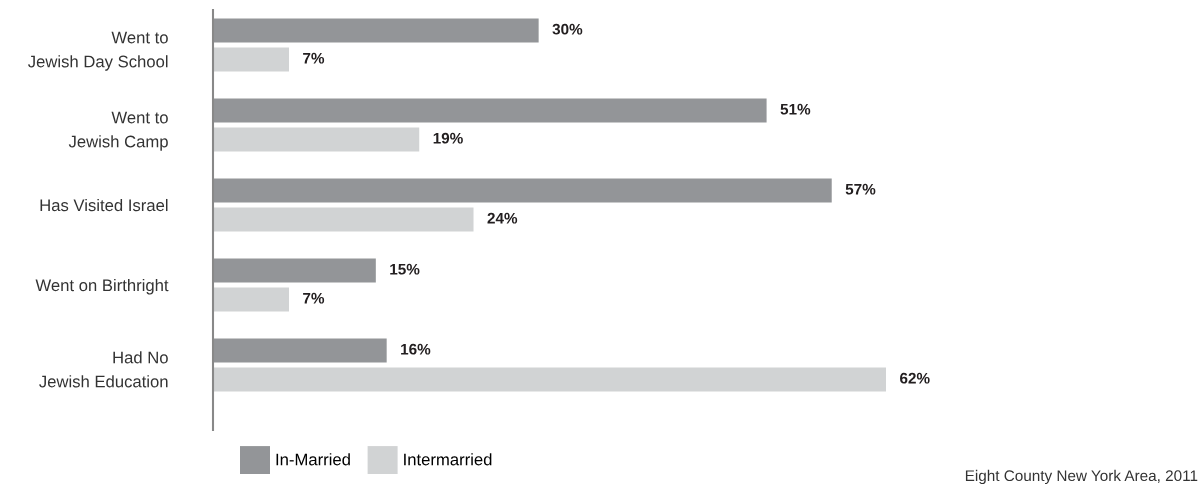  Describe the element at coordinates (1081, 477) in the screenshot. I see `text: Eight County New York Area, 2011` at that location.